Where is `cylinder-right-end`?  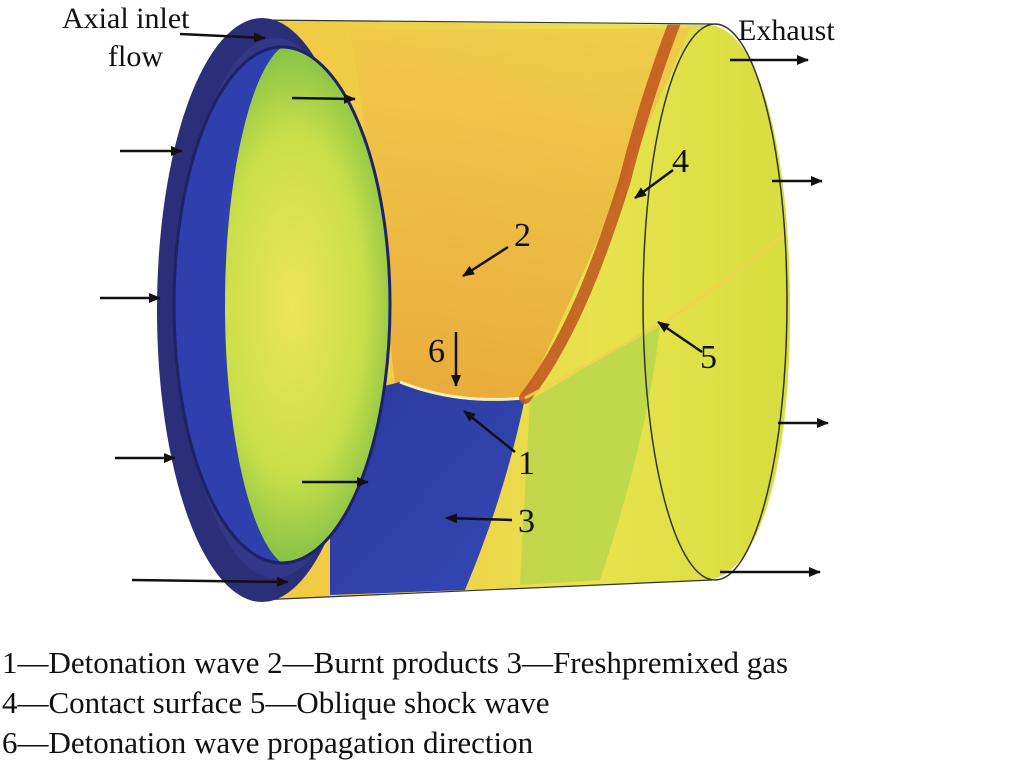 cylinder-right-end is located at coordinates (715, 302).